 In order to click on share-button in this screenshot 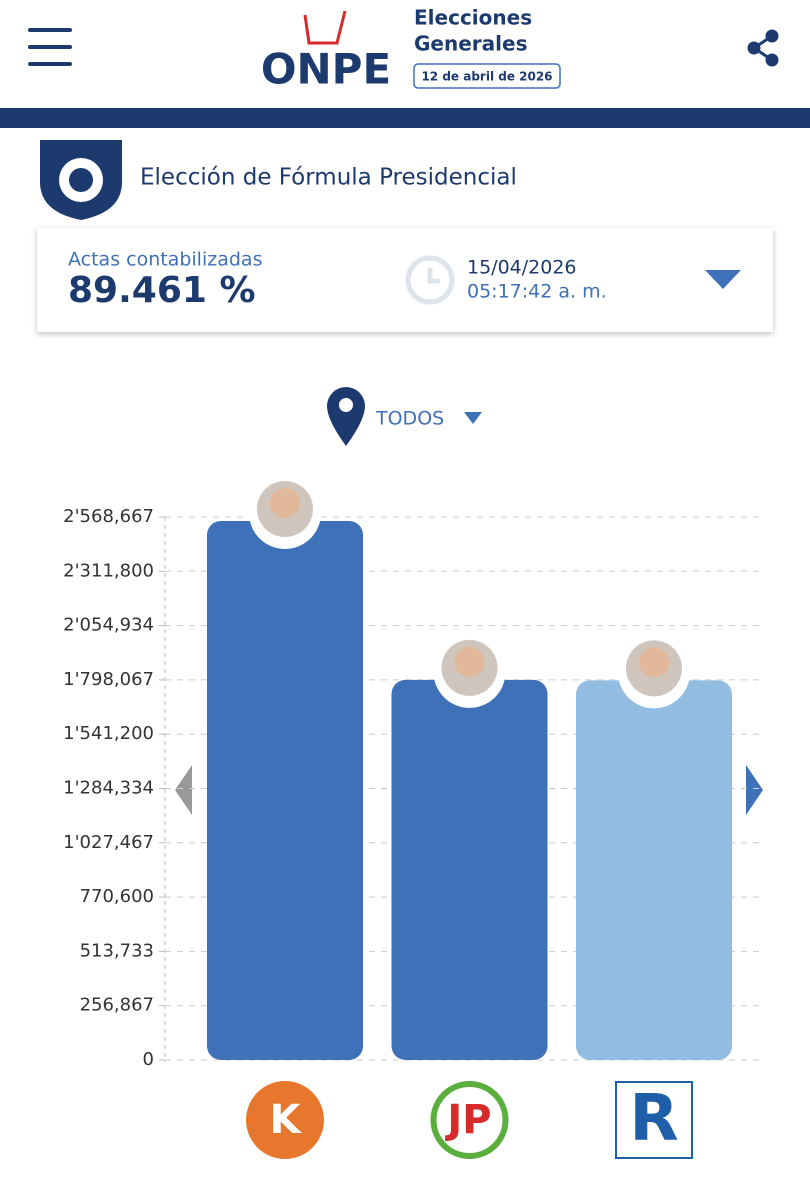, I will do `click(763, 48)`.